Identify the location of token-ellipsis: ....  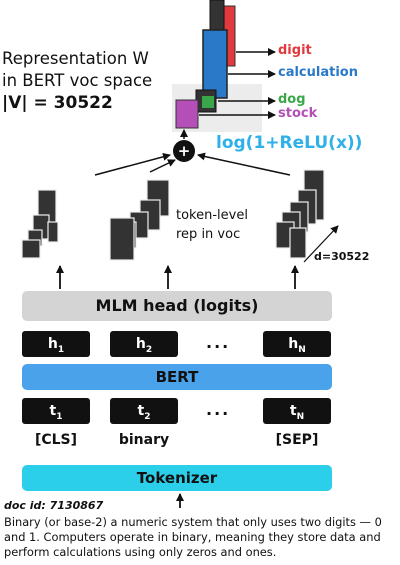
(218, 409).